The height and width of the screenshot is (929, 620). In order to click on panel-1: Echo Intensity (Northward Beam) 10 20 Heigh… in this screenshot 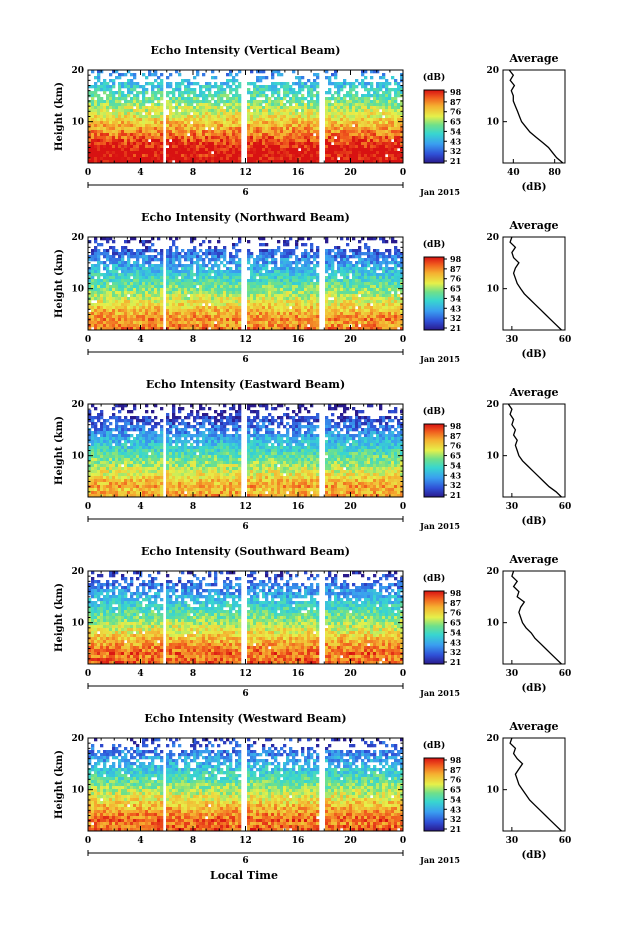, I will do `click(312, 288)`.